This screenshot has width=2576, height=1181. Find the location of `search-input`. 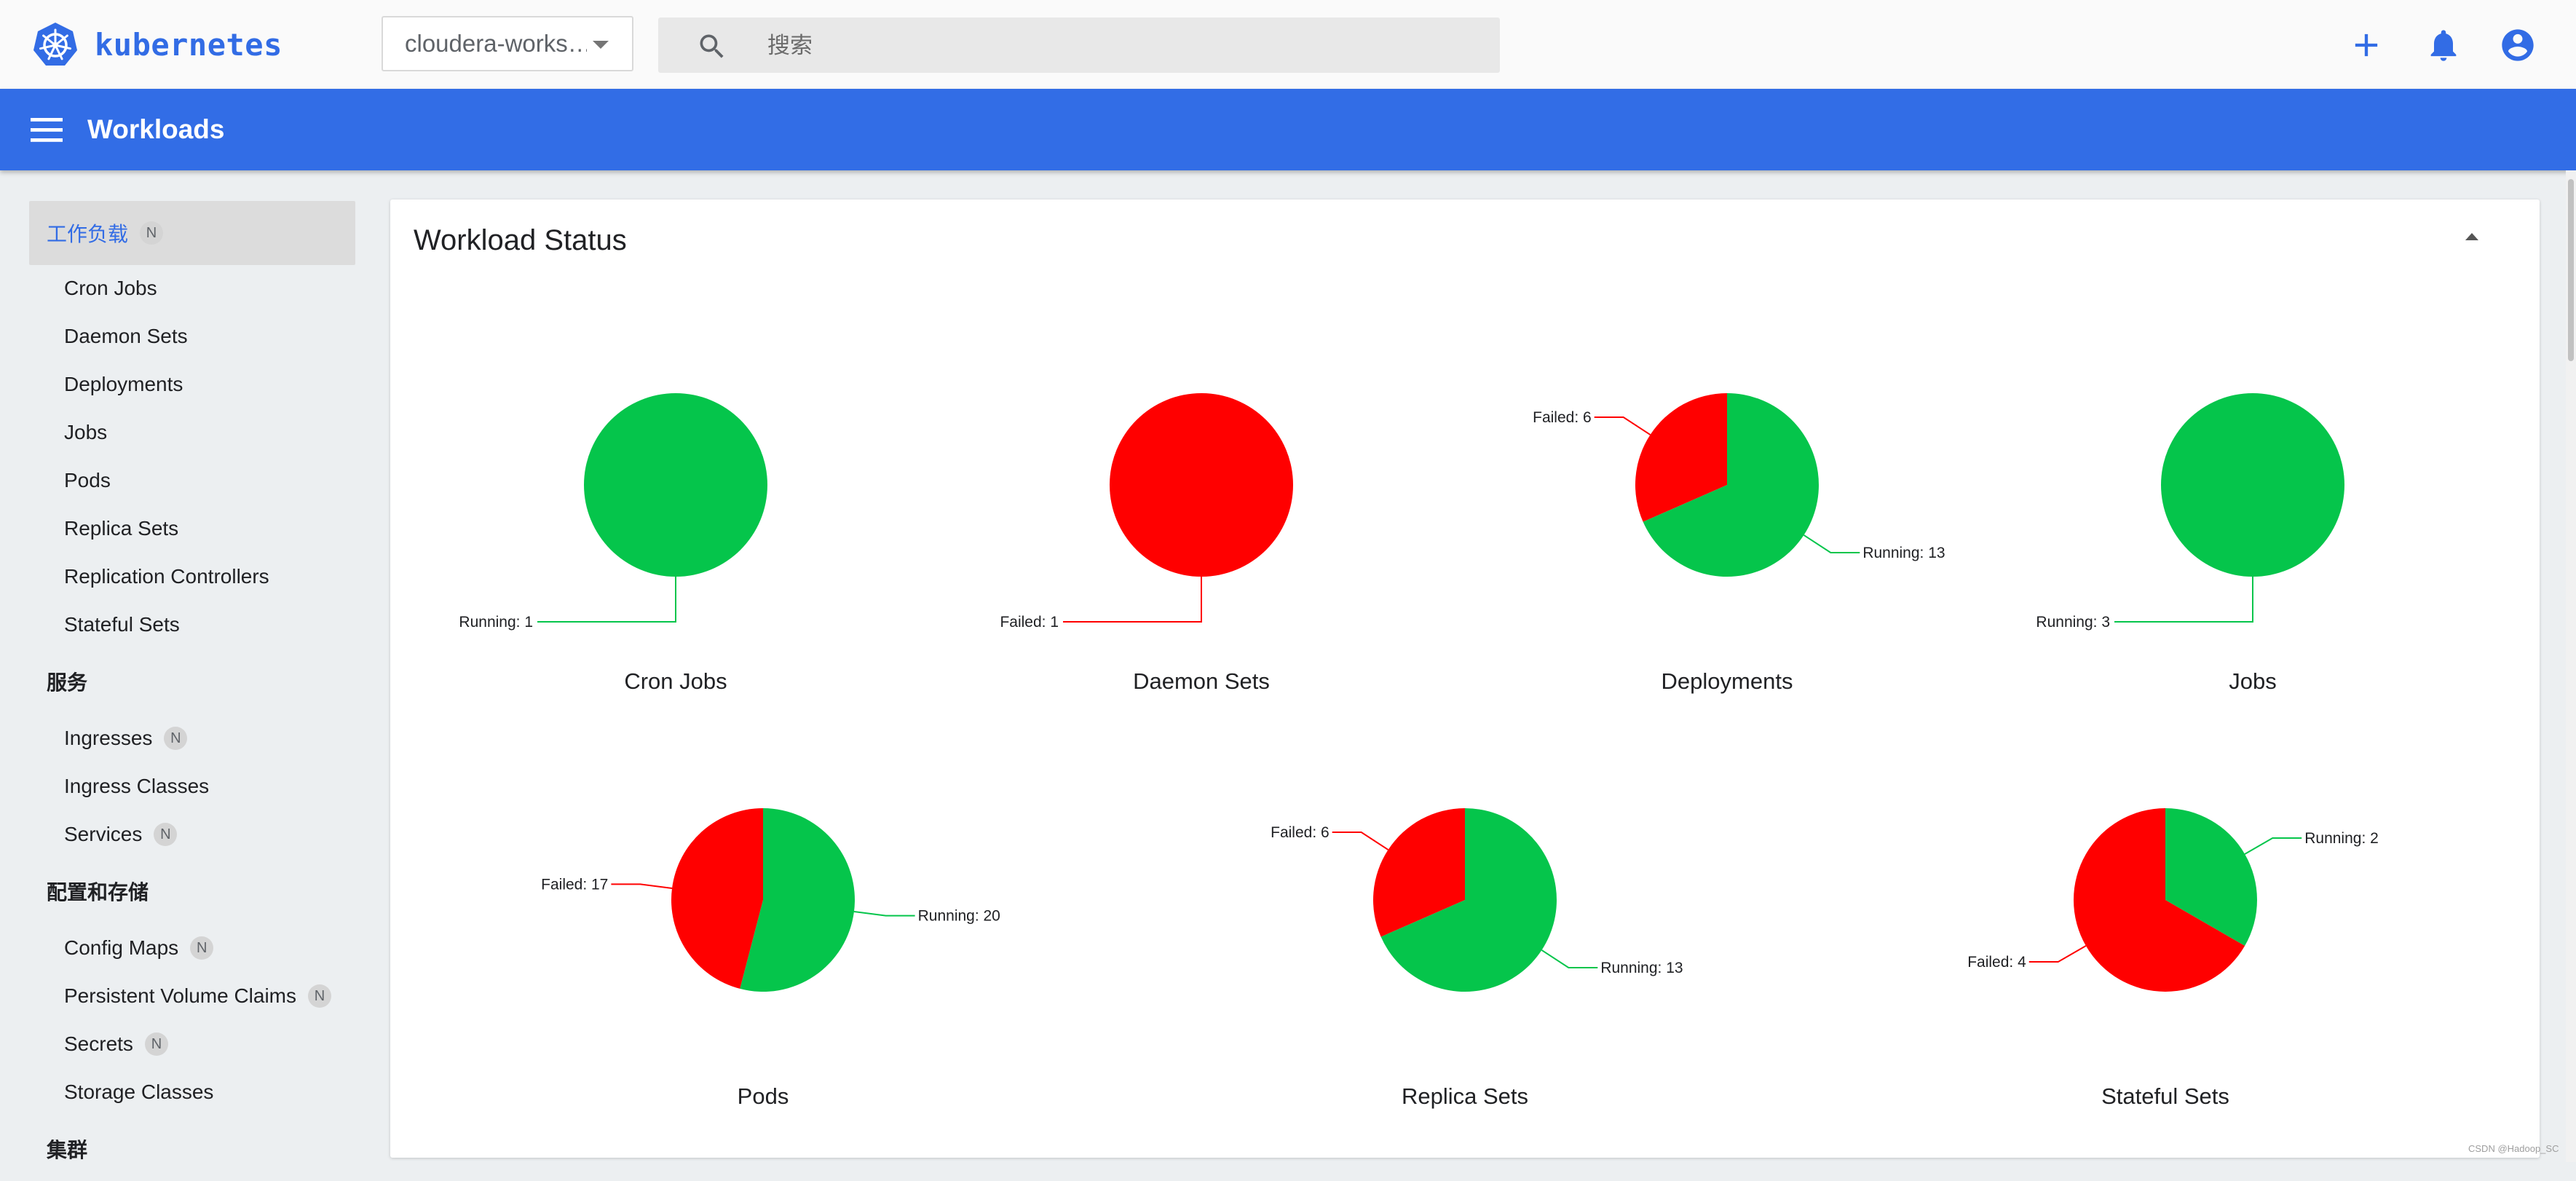

search-input is located at coordinates (1117, 46).